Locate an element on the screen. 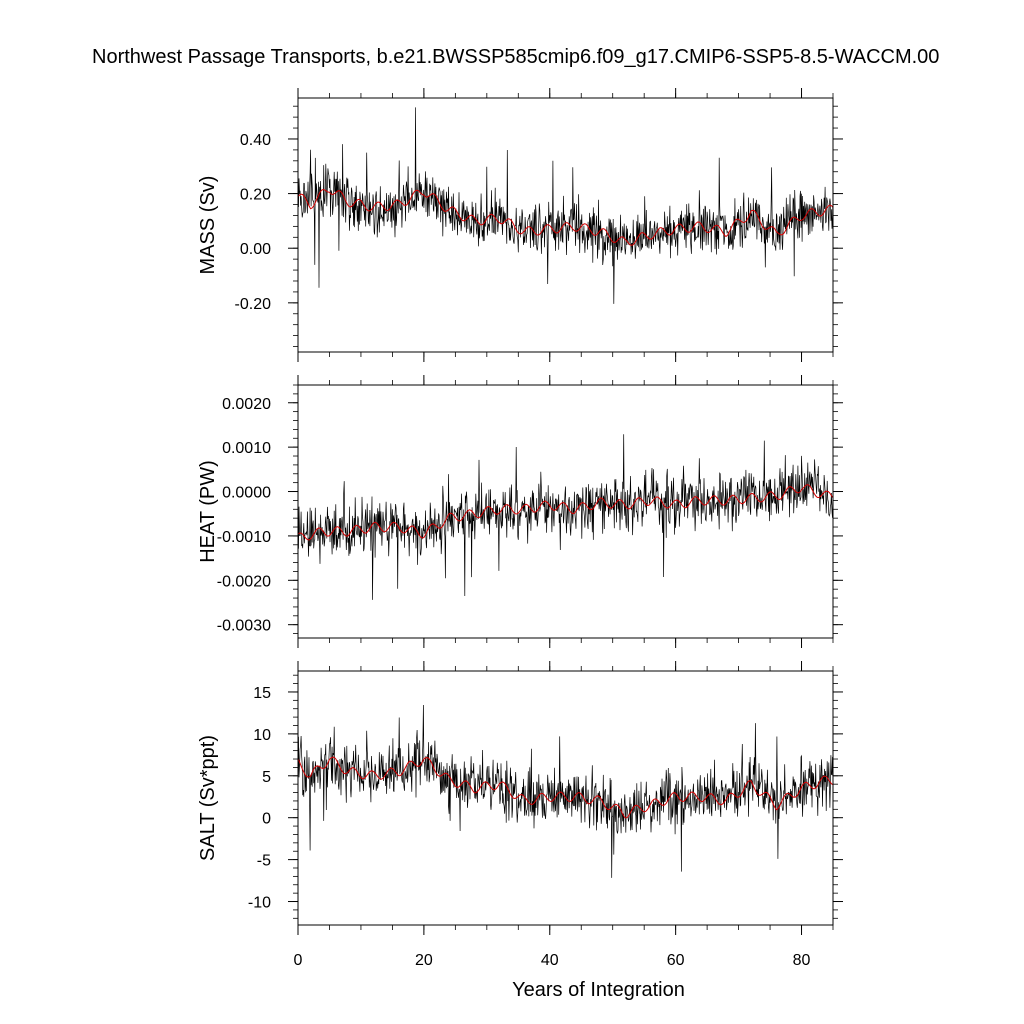 The image size is (1024, 1024). y-tick-label: 15 is located at coordinates (262, 693).